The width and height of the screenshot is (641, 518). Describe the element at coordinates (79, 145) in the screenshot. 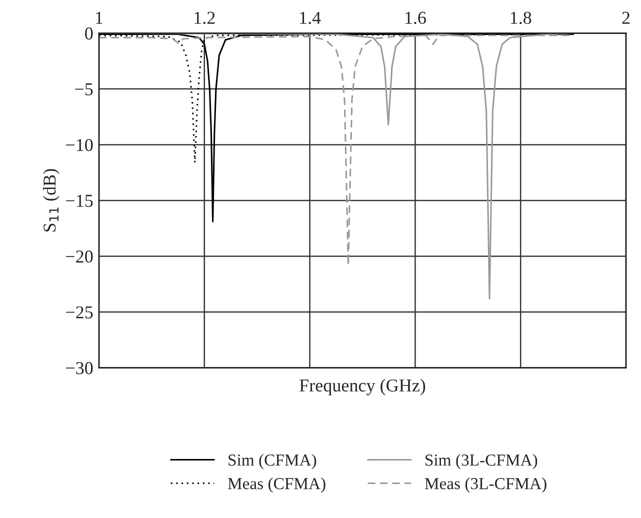

I see `y-tick-label: −10` at that location.